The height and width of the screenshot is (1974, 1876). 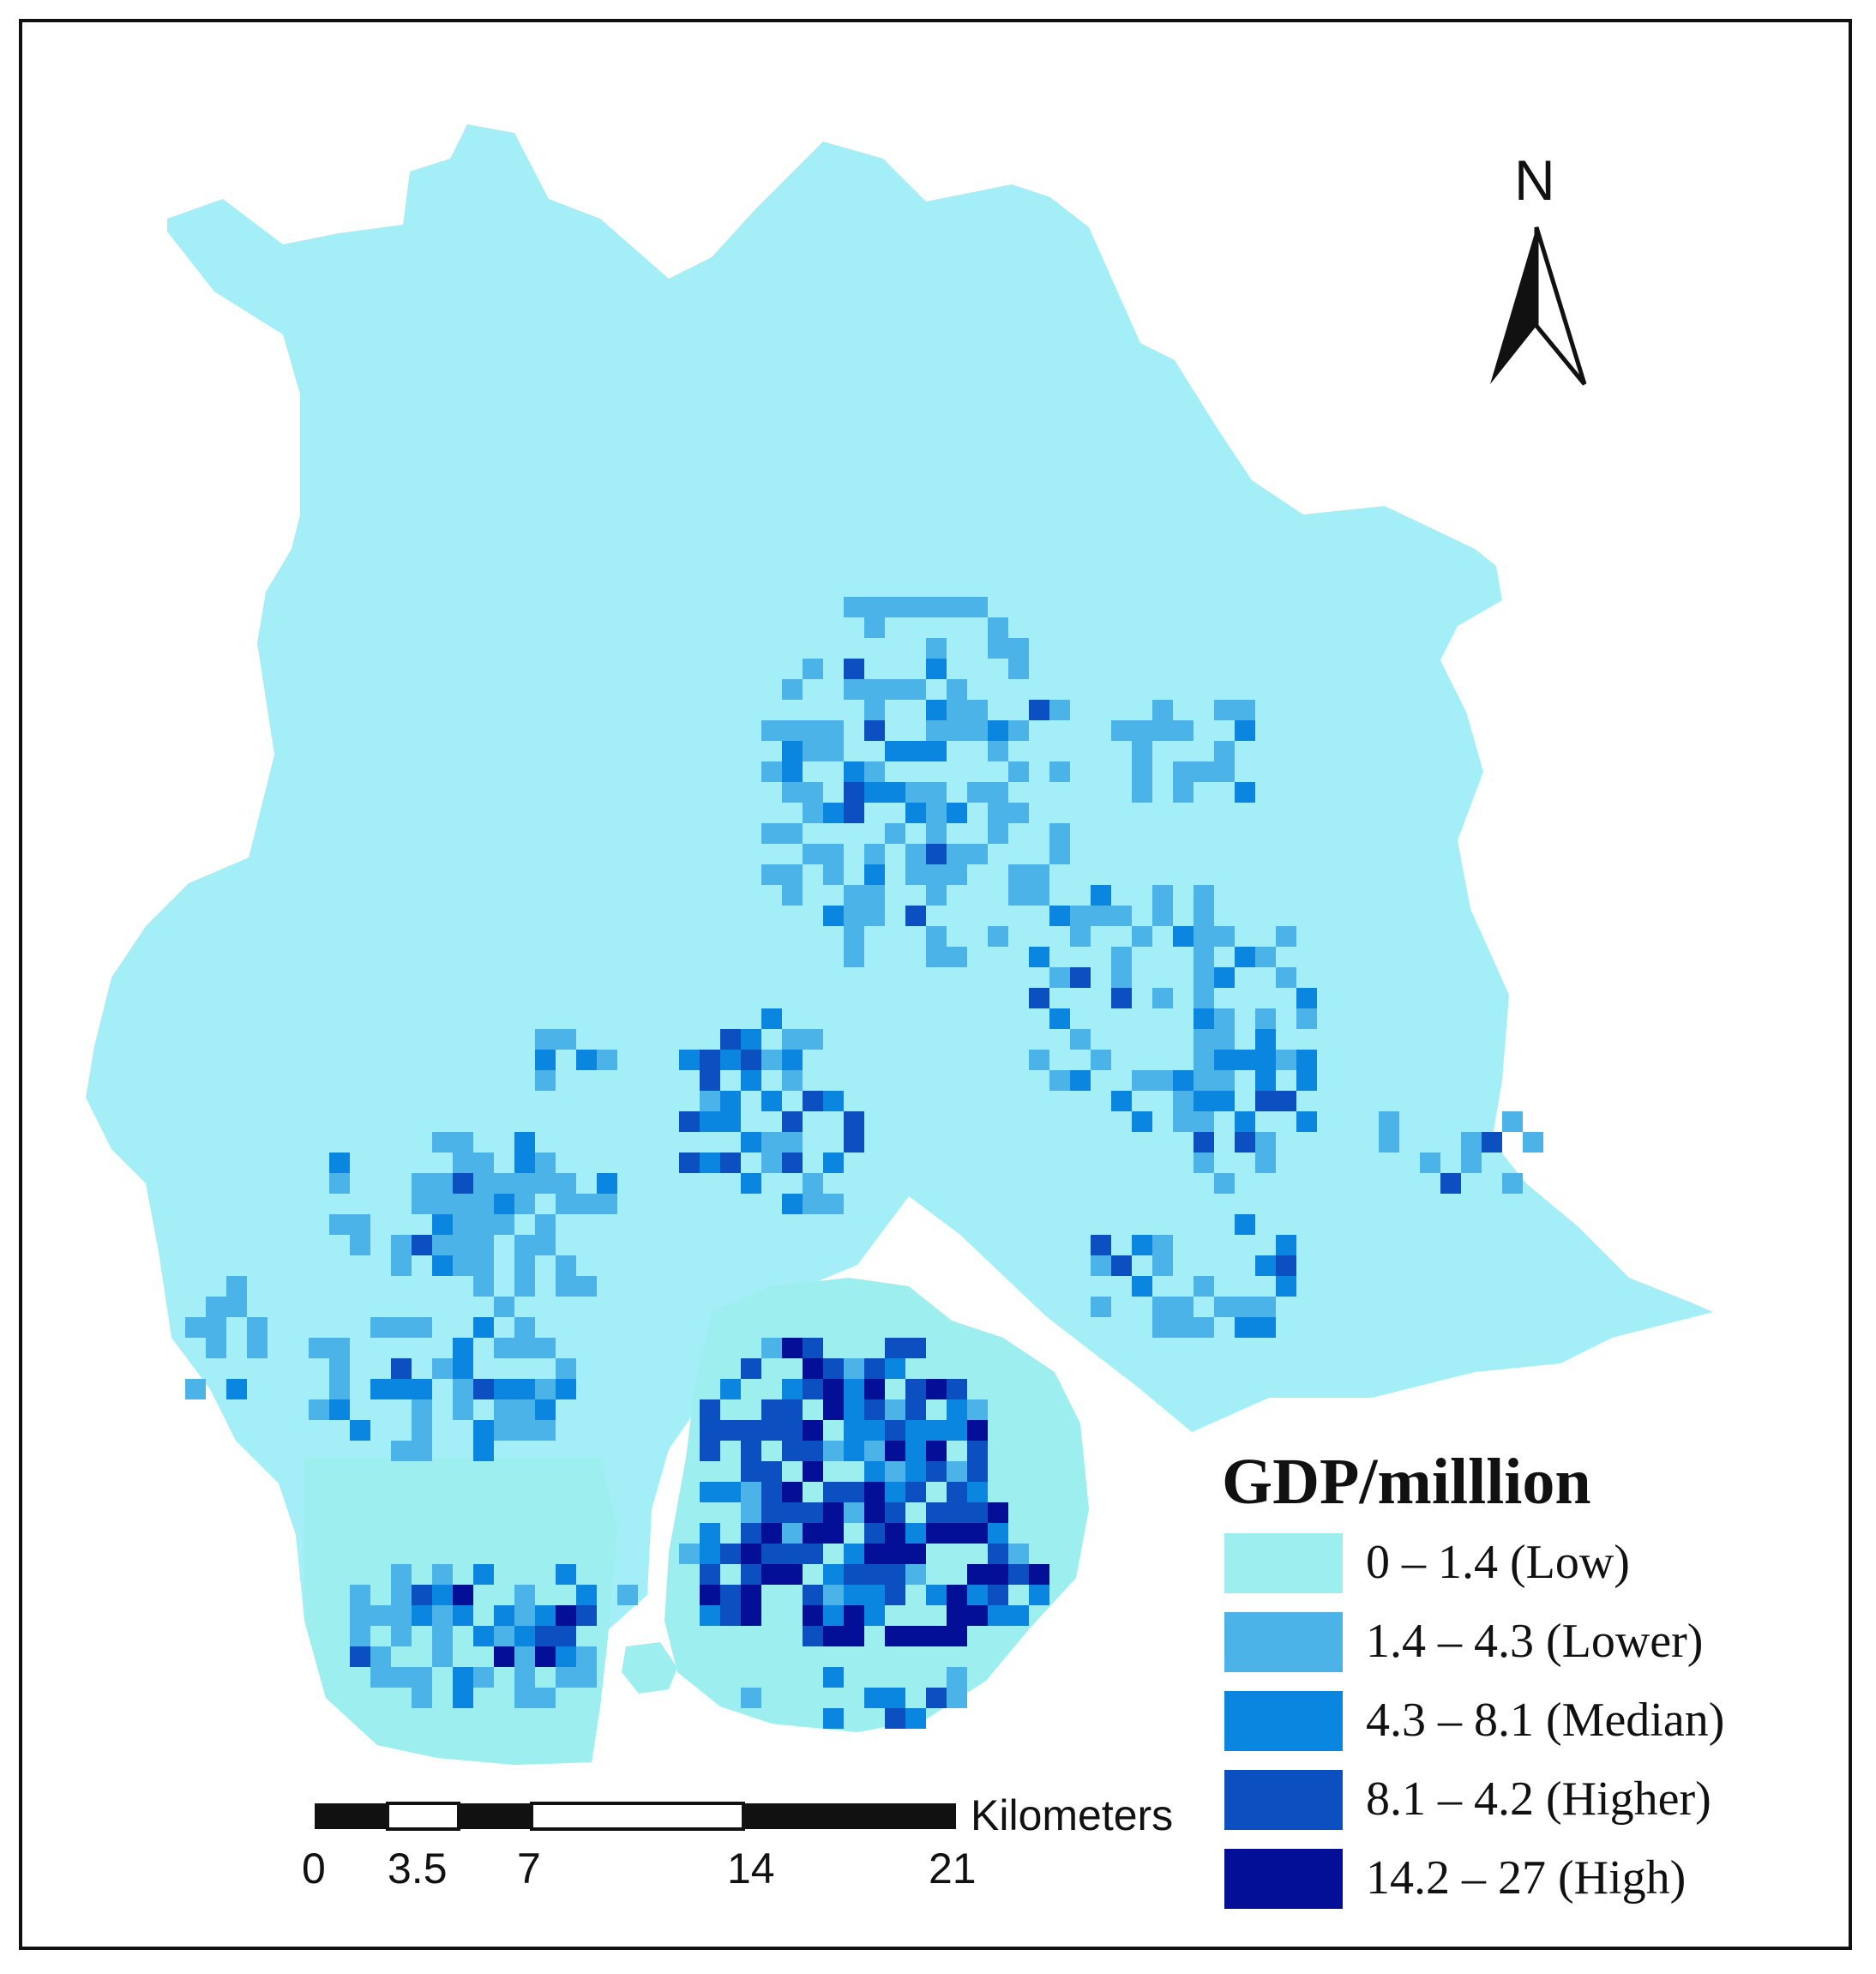 What do you see at coordinates (1535, 1641) in the screenshot?
I see `legend-label-lower: 1.4 – 4.3 (Lower)` at bounding box center [1535, 1641].